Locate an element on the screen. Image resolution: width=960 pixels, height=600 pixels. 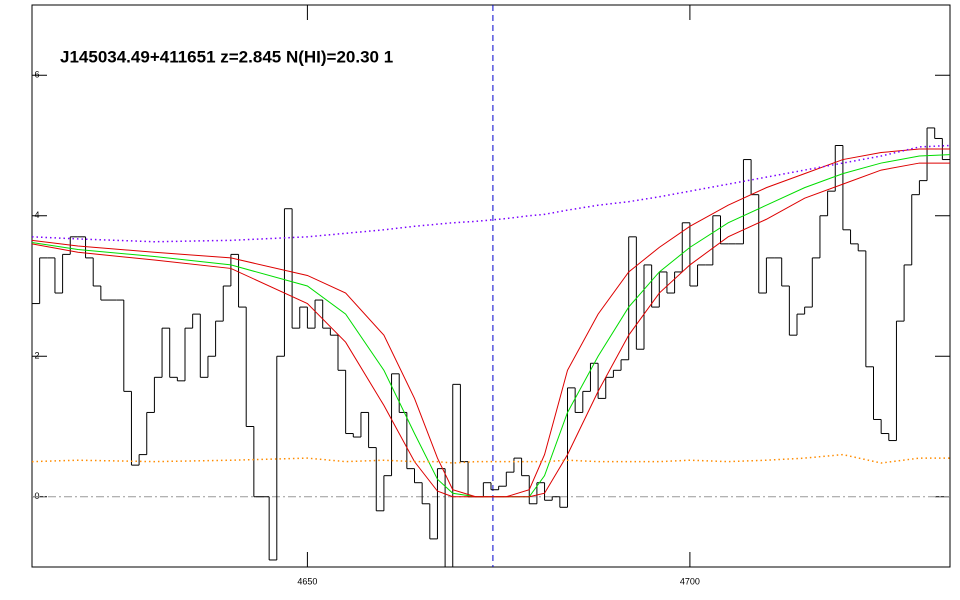
y-tick-label: 2 is located at coordinates (36, 356).